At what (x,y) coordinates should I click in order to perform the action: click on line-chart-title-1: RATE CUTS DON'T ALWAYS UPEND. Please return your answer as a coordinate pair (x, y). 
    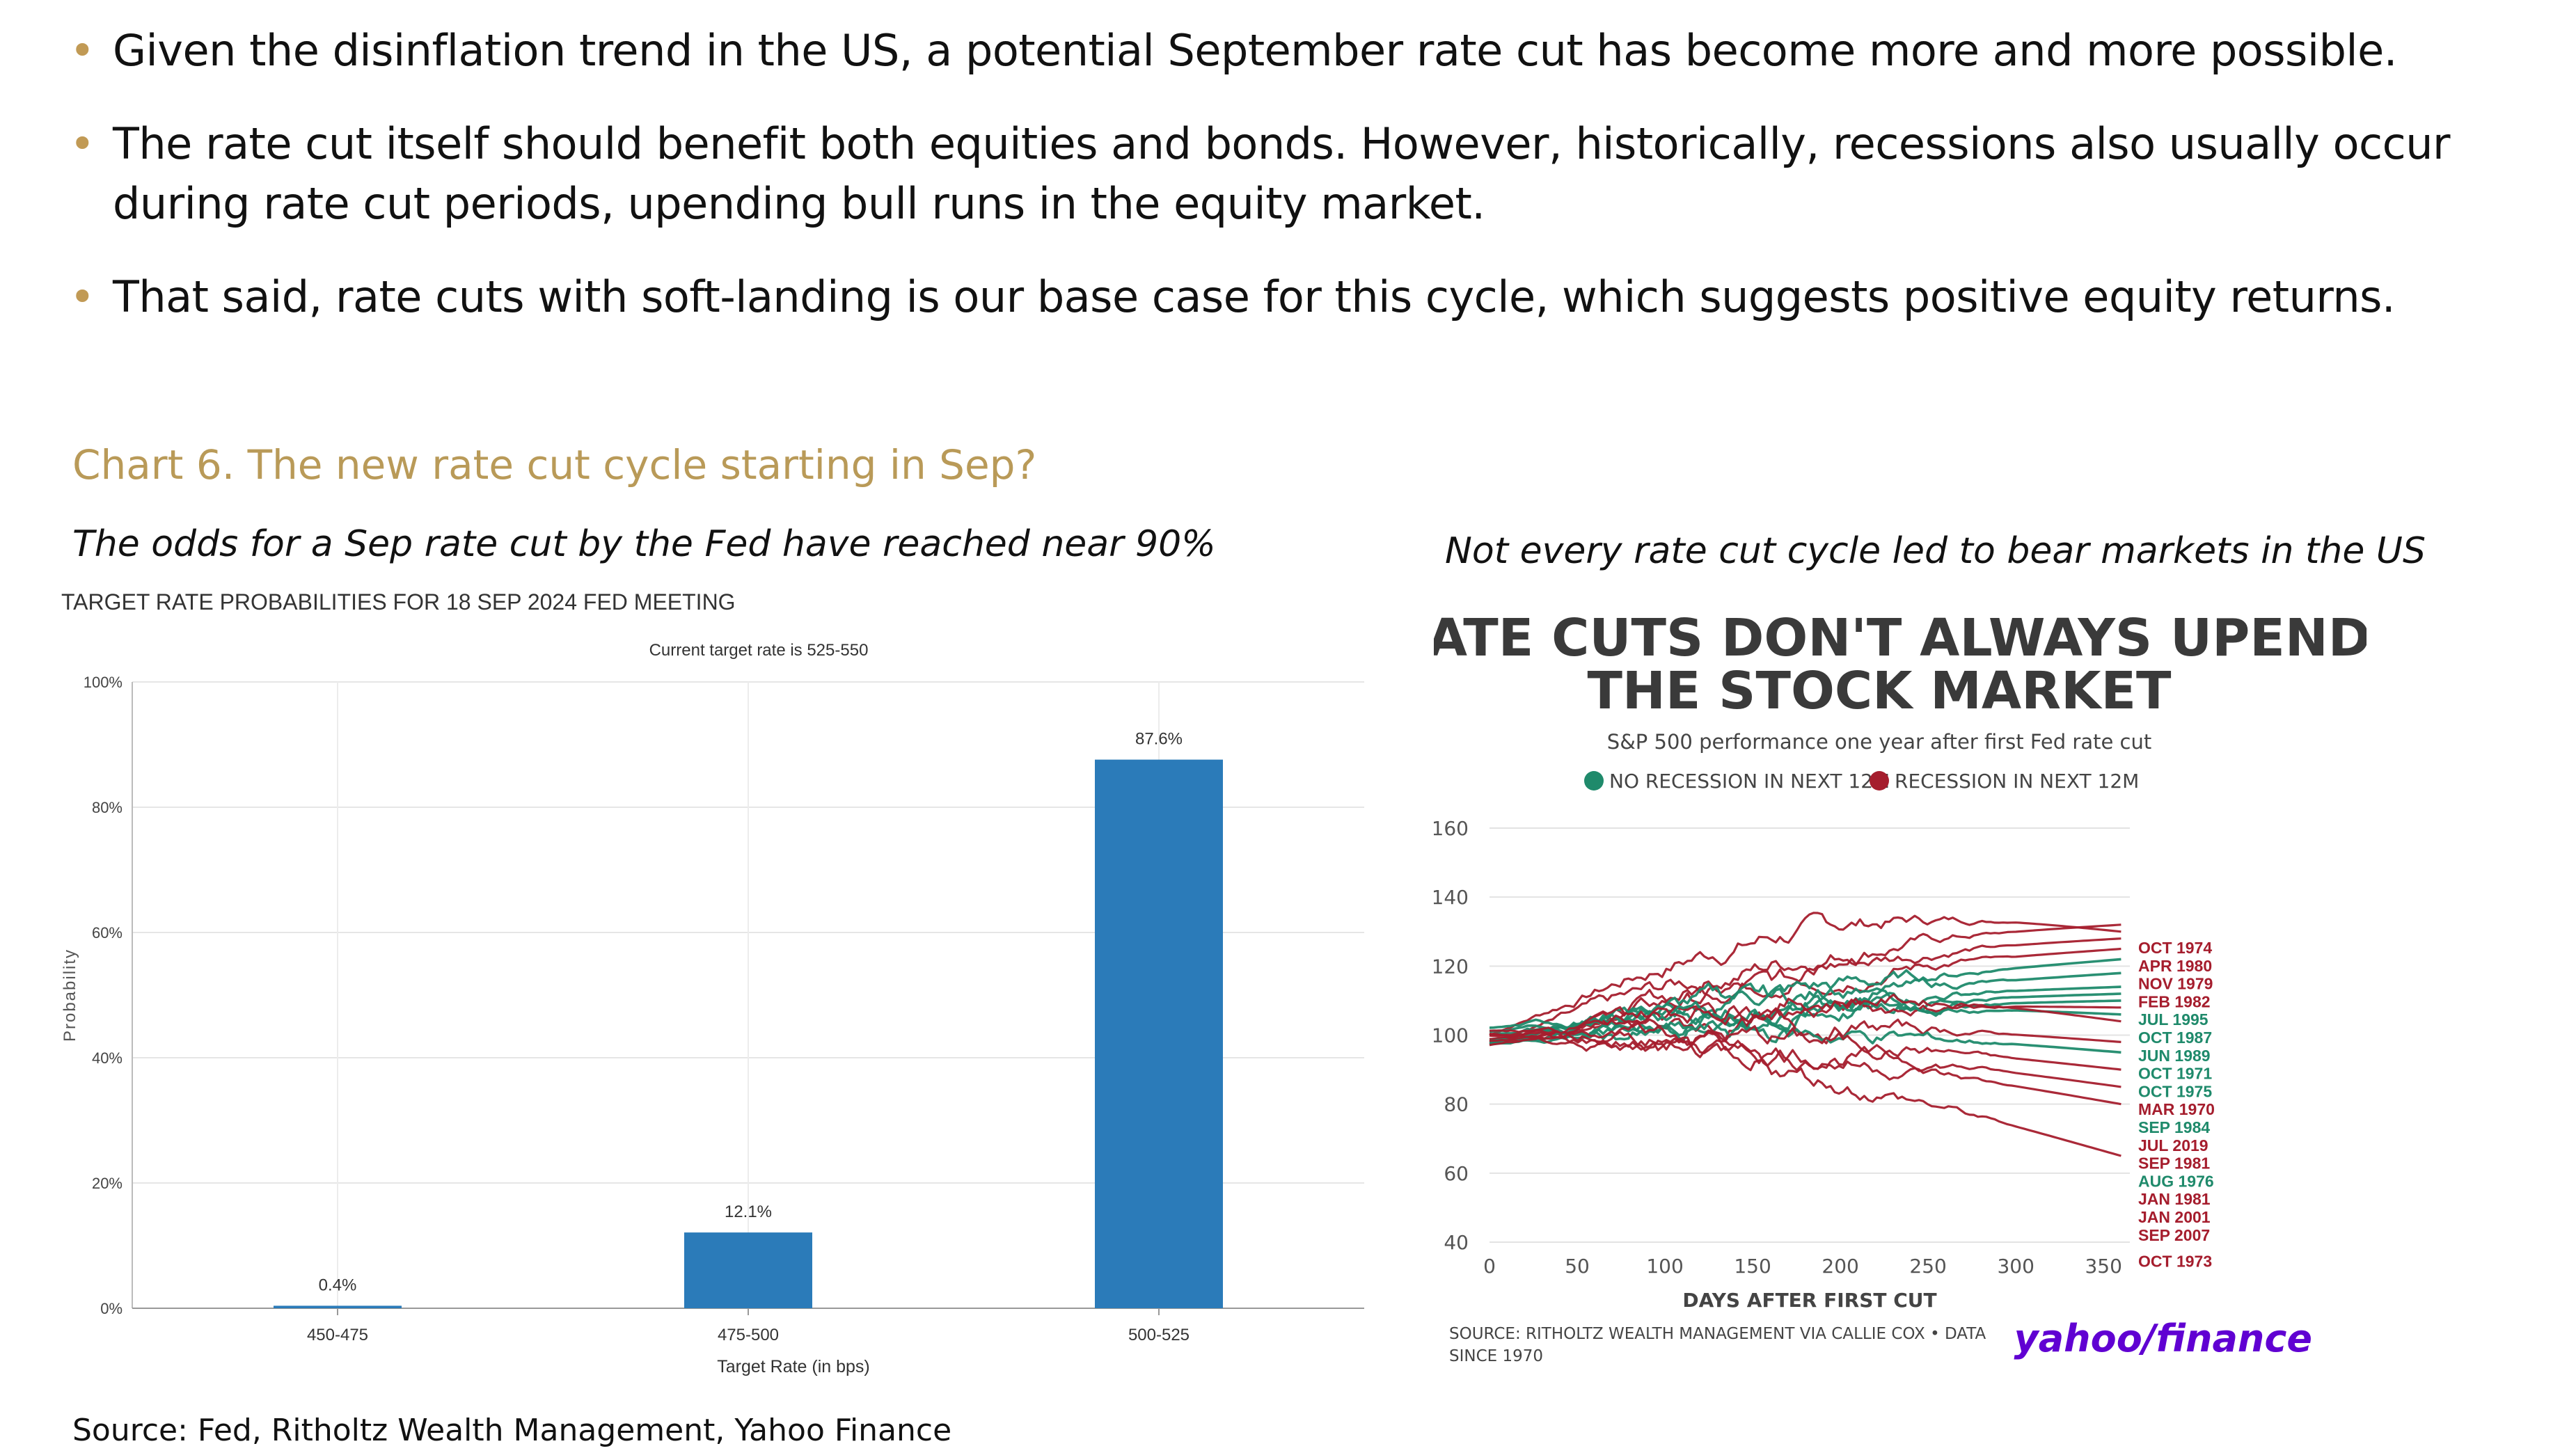
    Looking at the image, I should click on (1900, 638).